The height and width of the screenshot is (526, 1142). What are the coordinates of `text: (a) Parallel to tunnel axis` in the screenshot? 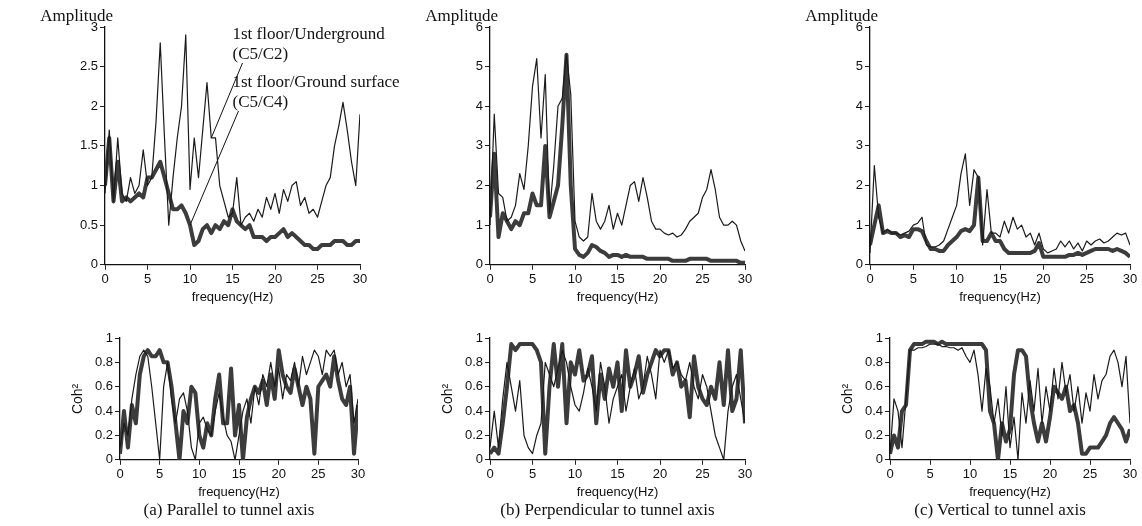 It's located at (229, 510).